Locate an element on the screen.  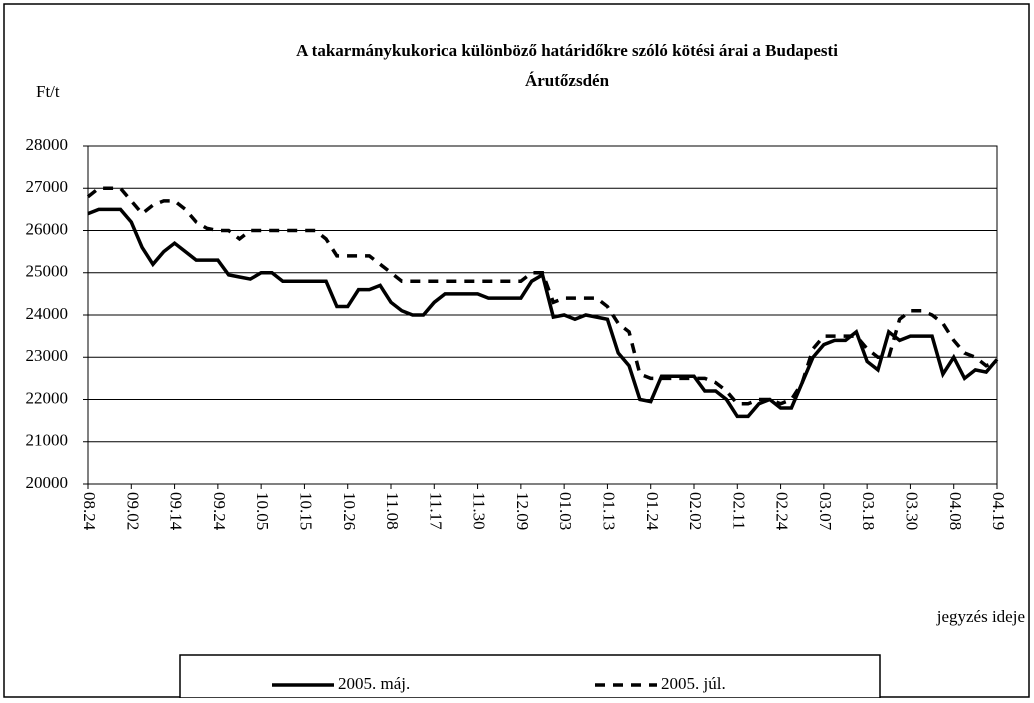
x-tick-label: 01.13 is located at coordinates (609, 511).